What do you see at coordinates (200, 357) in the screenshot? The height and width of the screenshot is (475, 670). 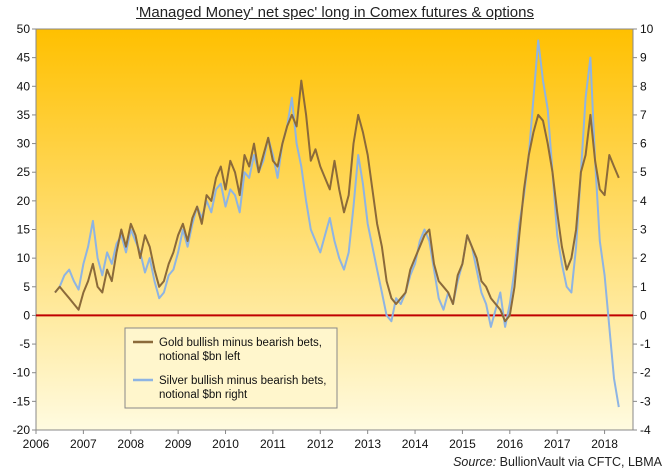 I see `legend-label-gold-line2: notional $bn left` at bounding box center [200, 357].